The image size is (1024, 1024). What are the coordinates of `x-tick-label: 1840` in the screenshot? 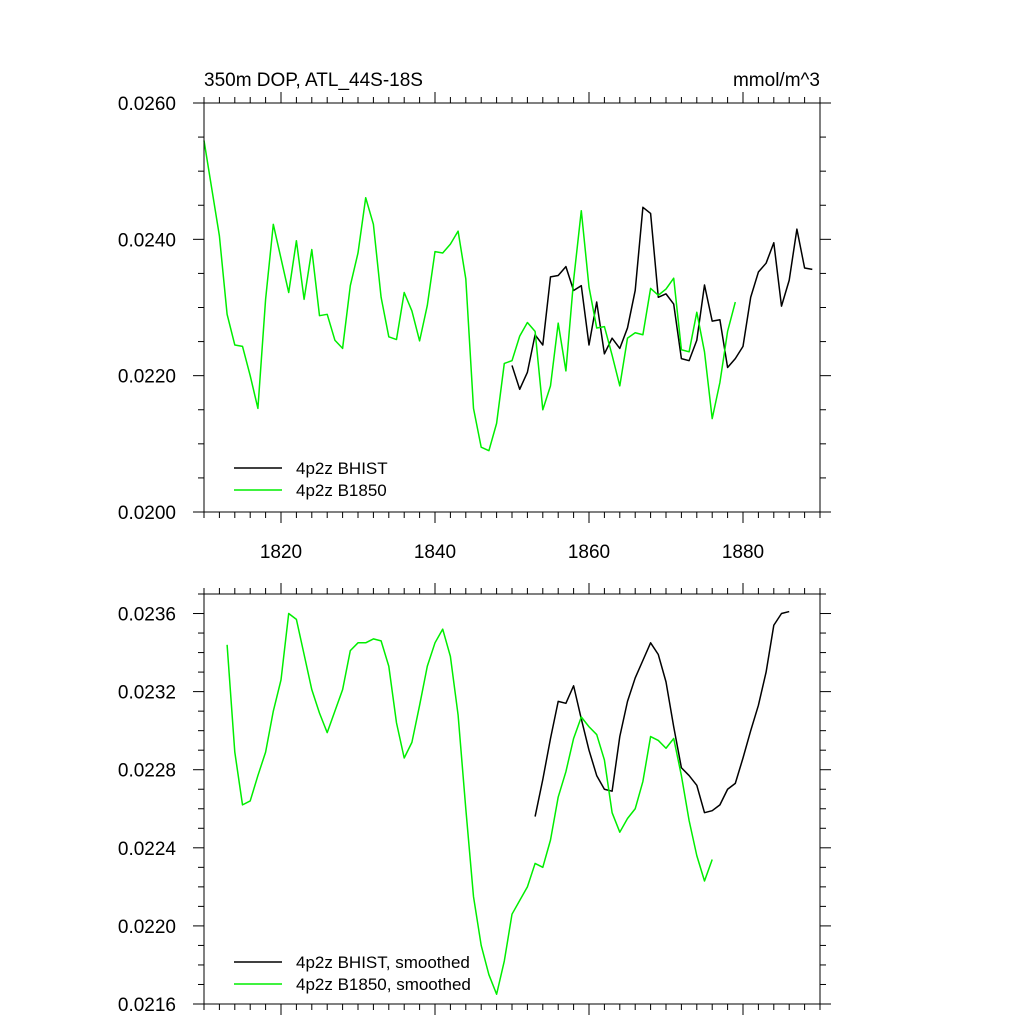 It's located at (435, 552).